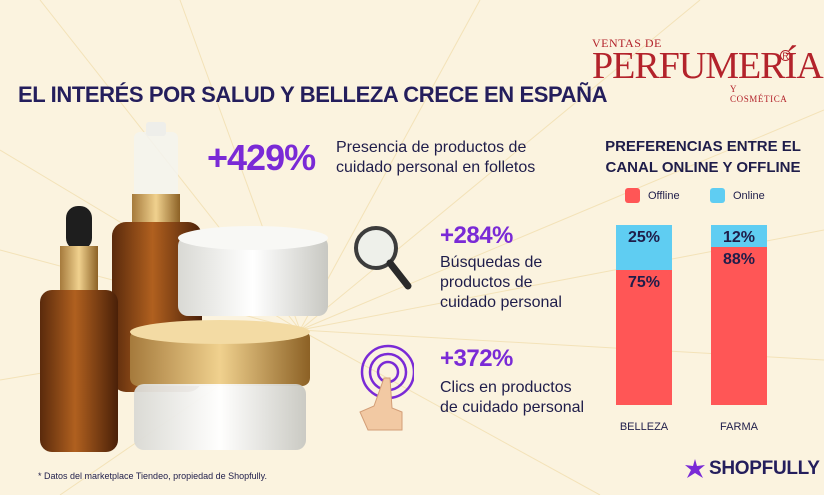  What do you see at coordinates (431, 147) in the screenshot?
I see `stat-folletos-line1: Presencia de productos de` at bounding box center [431, 147].